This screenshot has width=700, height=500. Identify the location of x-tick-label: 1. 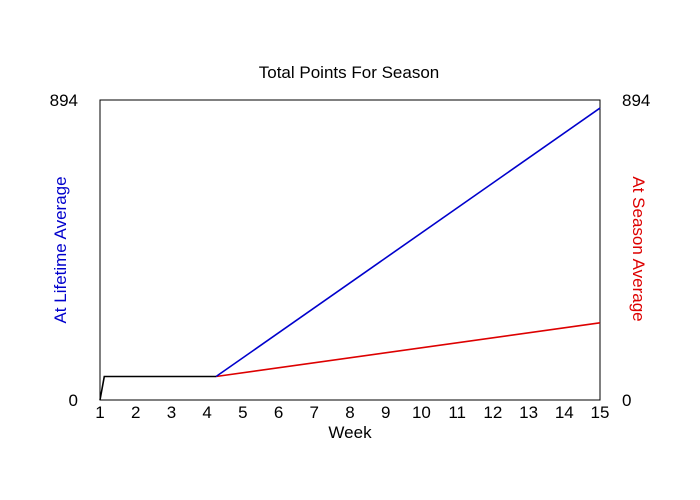
(99, 412).